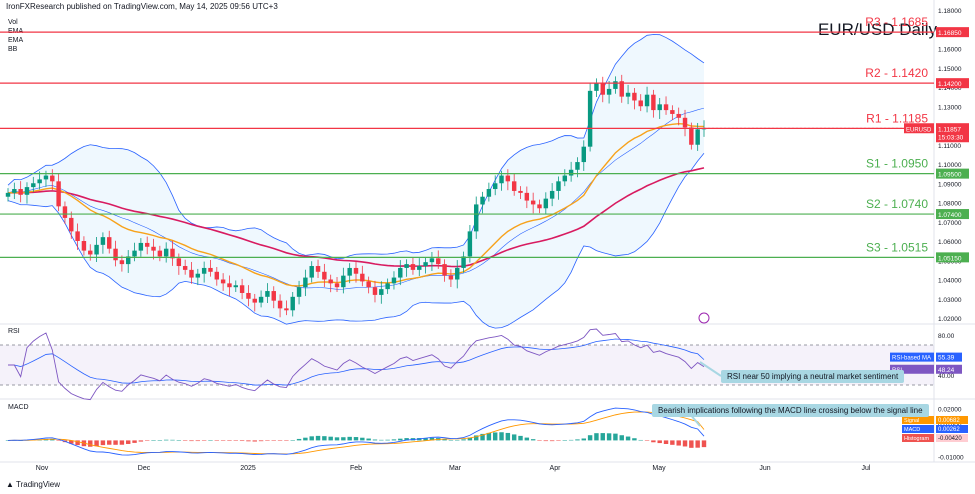 The height and width of the screenshot is (494, 975). Describe the element at coordinates (950, 69) in the screenshot. I see `price-tick-label: 1.15000` at that location.